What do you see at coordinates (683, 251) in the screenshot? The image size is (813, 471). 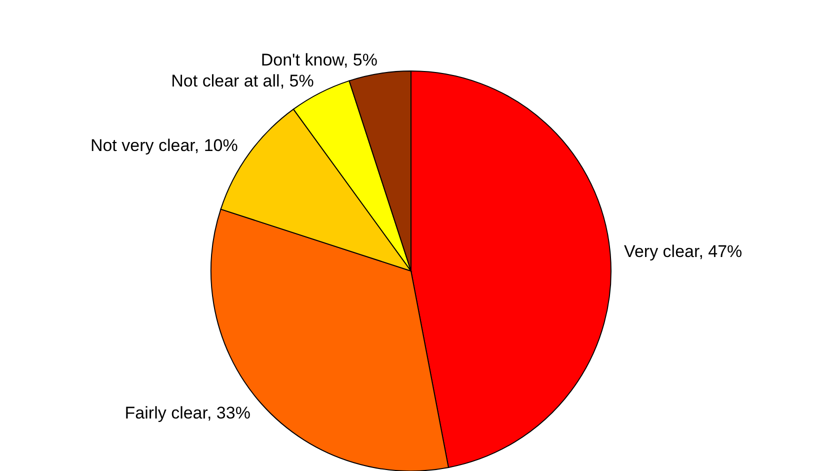 I see `slice-label: Very clear, 47%` at bounding box center [683, 251].